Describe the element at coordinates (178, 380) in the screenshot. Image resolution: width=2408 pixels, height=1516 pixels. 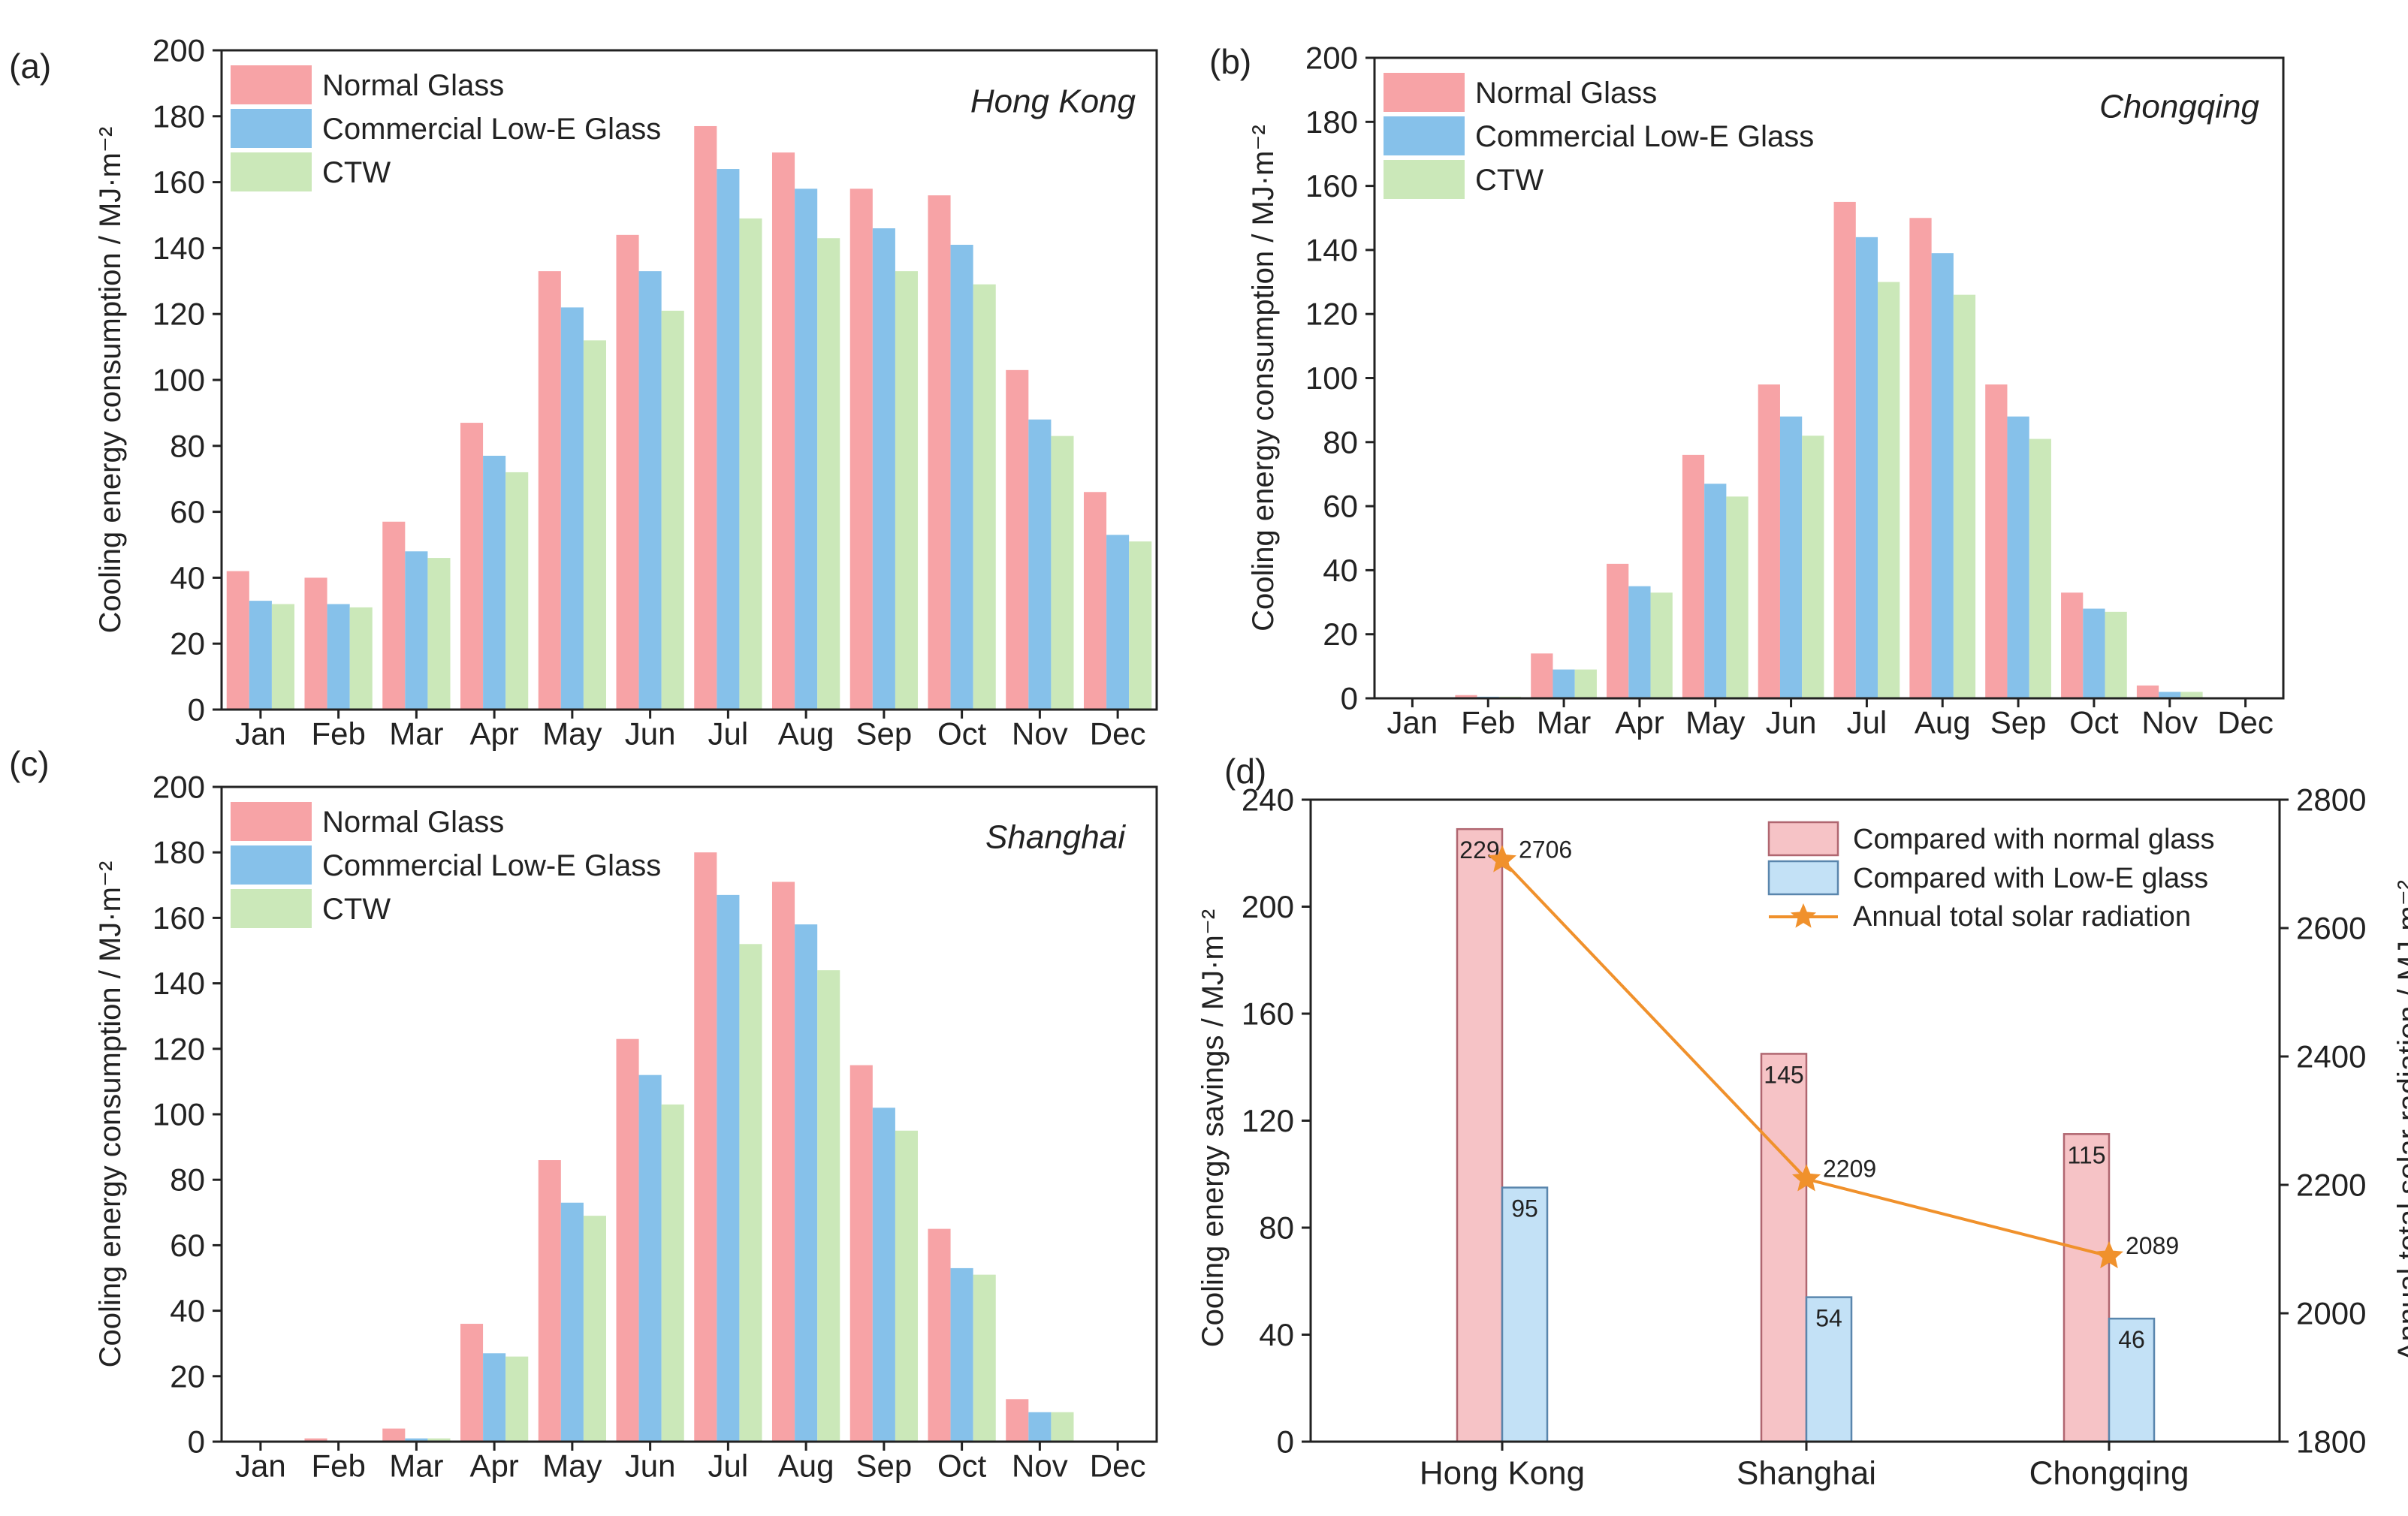
I see `y-tick-label: 100` at that location.